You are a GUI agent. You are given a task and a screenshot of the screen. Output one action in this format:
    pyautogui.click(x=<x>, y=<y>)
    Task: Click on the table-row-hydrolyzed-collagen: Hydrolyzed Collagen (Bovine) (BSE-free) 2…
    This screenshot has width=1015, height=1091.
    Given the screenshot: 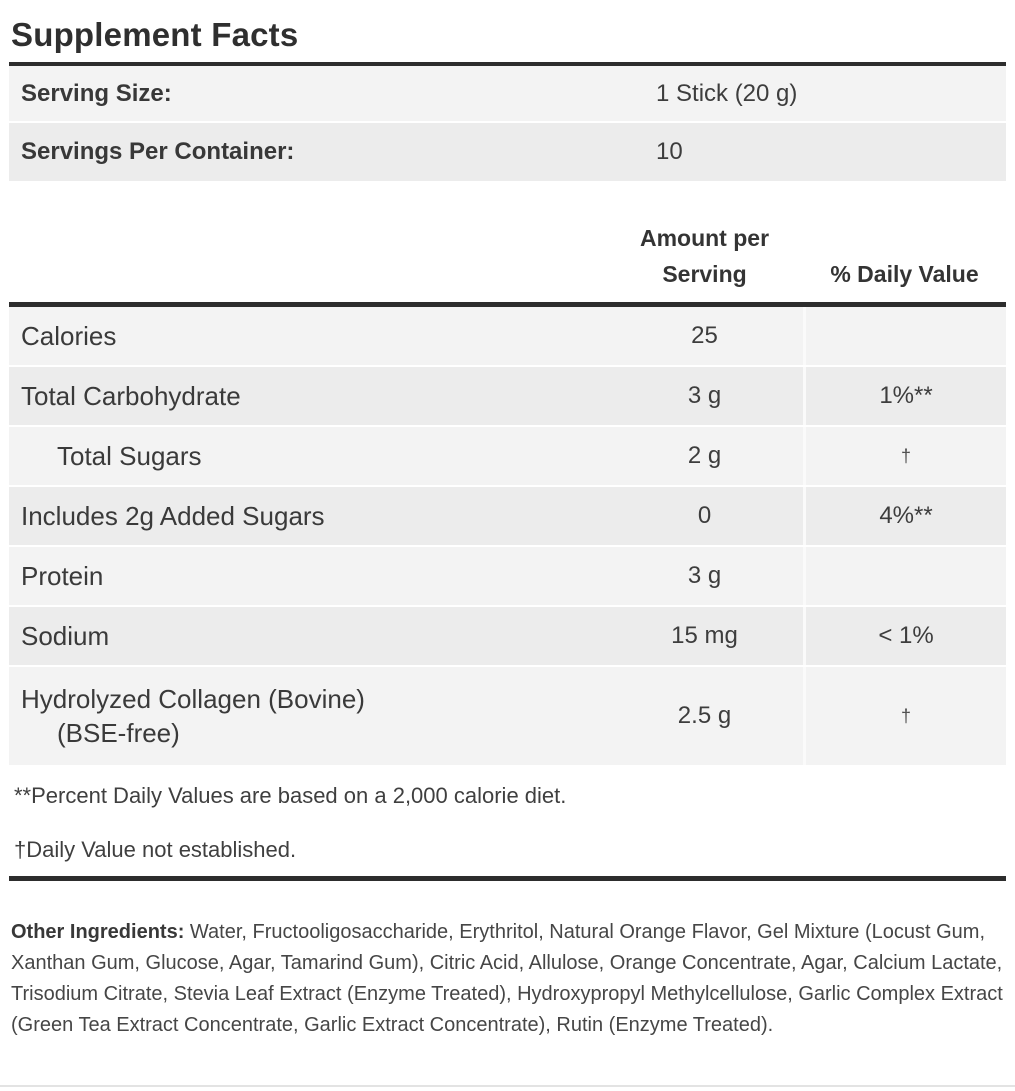 What is the action you would take?
    pyautogui.click(x=507, y=717)
    